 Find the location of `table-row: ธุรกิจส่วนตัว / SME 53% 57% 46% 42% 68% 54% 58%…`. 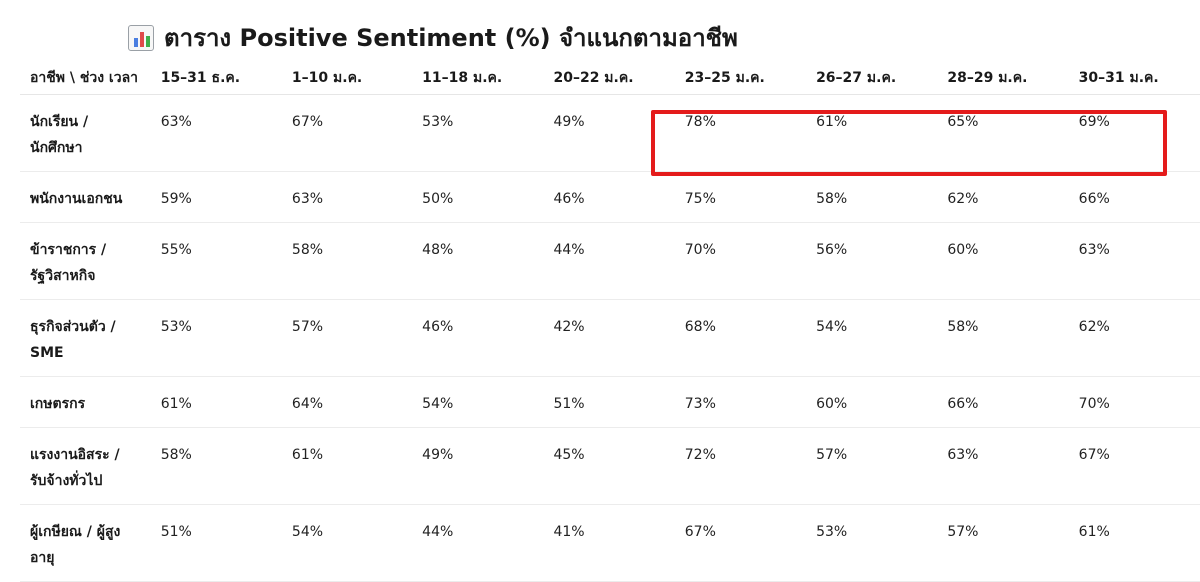

table-row: ธุรกิจส่วนตัว / SME 53% 57% 46% 42% 68% 54% 58%… is located at coordinates (610, 338).